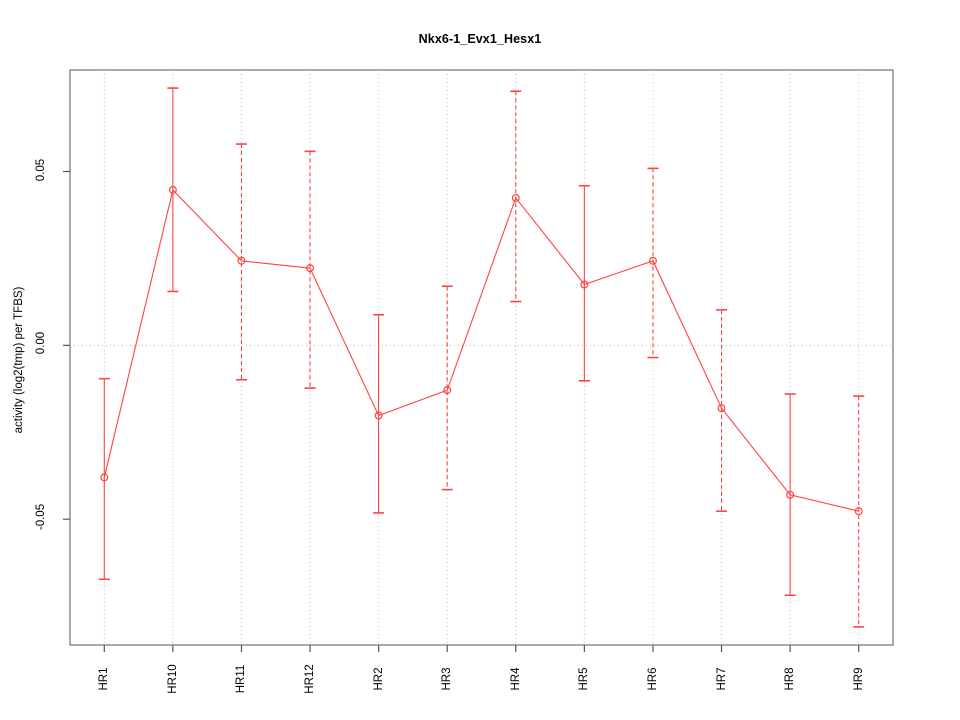  What do you see at coordinates (41, 517) in the screenshot?
I see `y-tick-label: -0.05` at bounding box center [41, 517].